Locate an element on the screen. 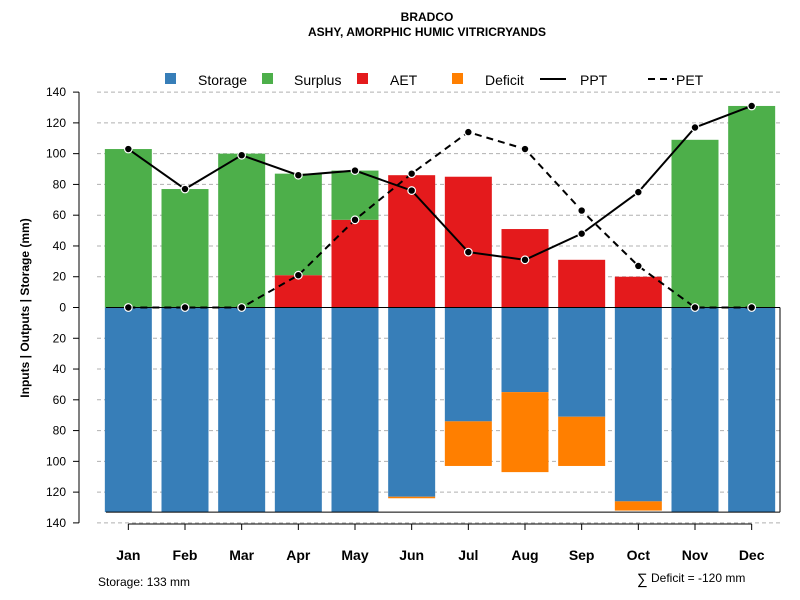  deficit-note: Deficit = -120 mm is located at coordinates (698, 578).